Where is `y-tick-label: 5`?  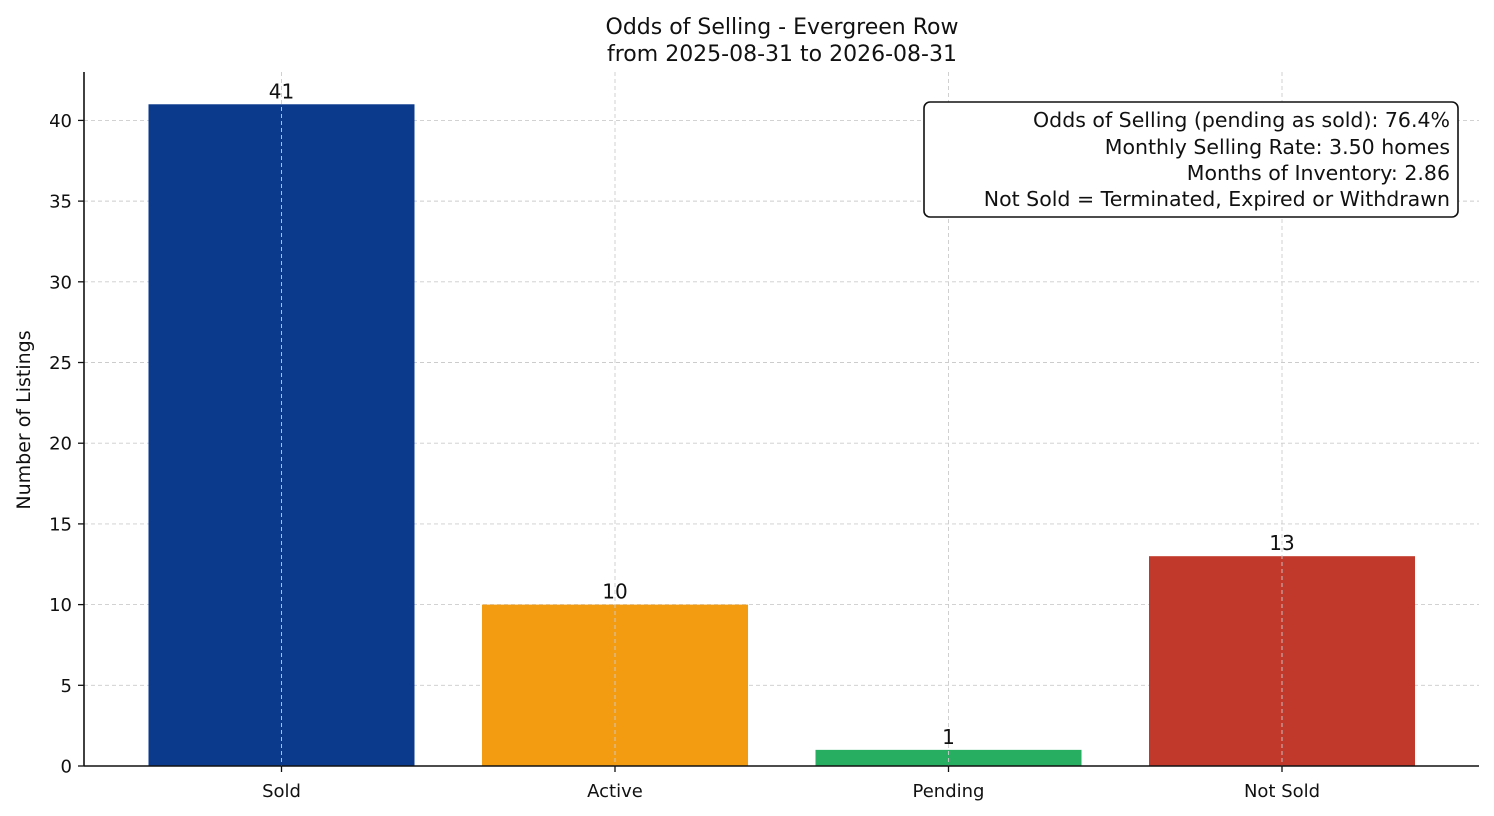 y-tick-label: 5 is located at coordinates (66, 686).